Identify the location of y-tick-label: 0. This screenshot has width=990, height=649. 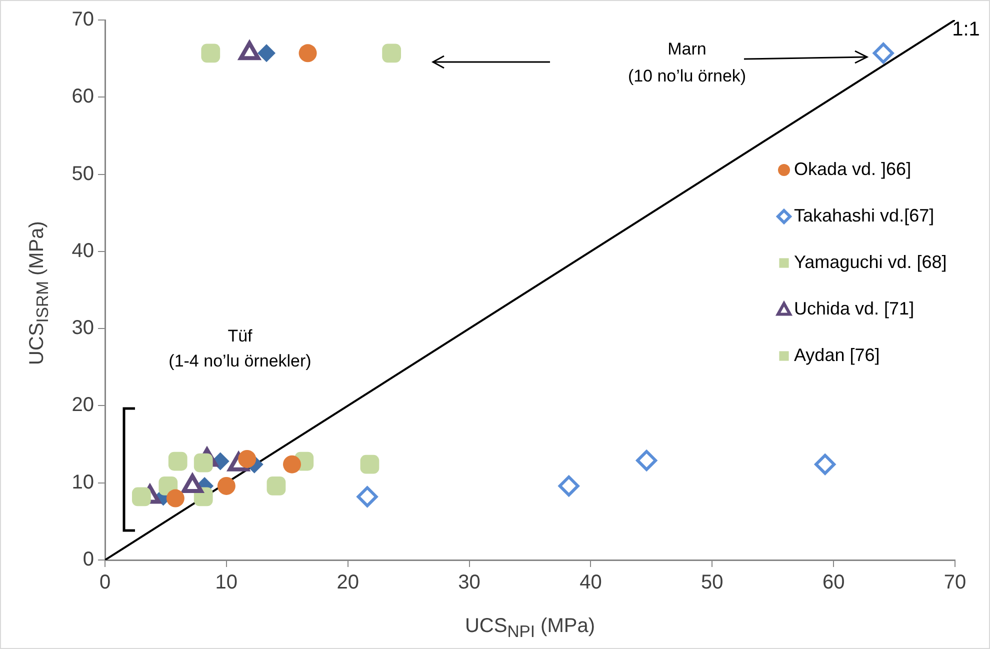
(88, 559).